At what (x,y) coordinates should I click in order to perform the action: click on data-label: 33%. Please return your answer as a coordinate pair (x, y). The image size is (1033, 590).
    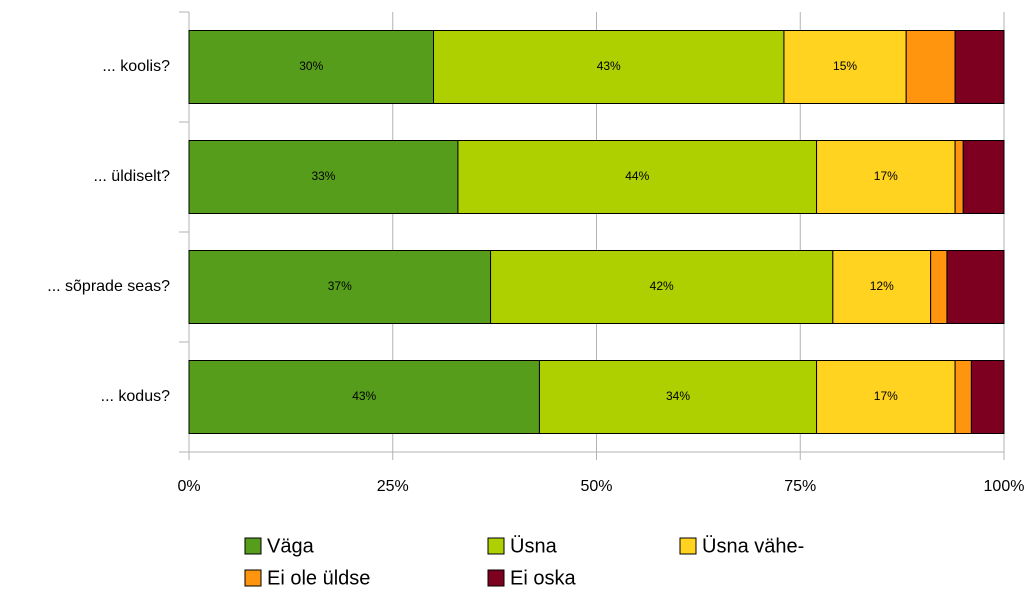
    Looking at the image, I should click on (323, 176).